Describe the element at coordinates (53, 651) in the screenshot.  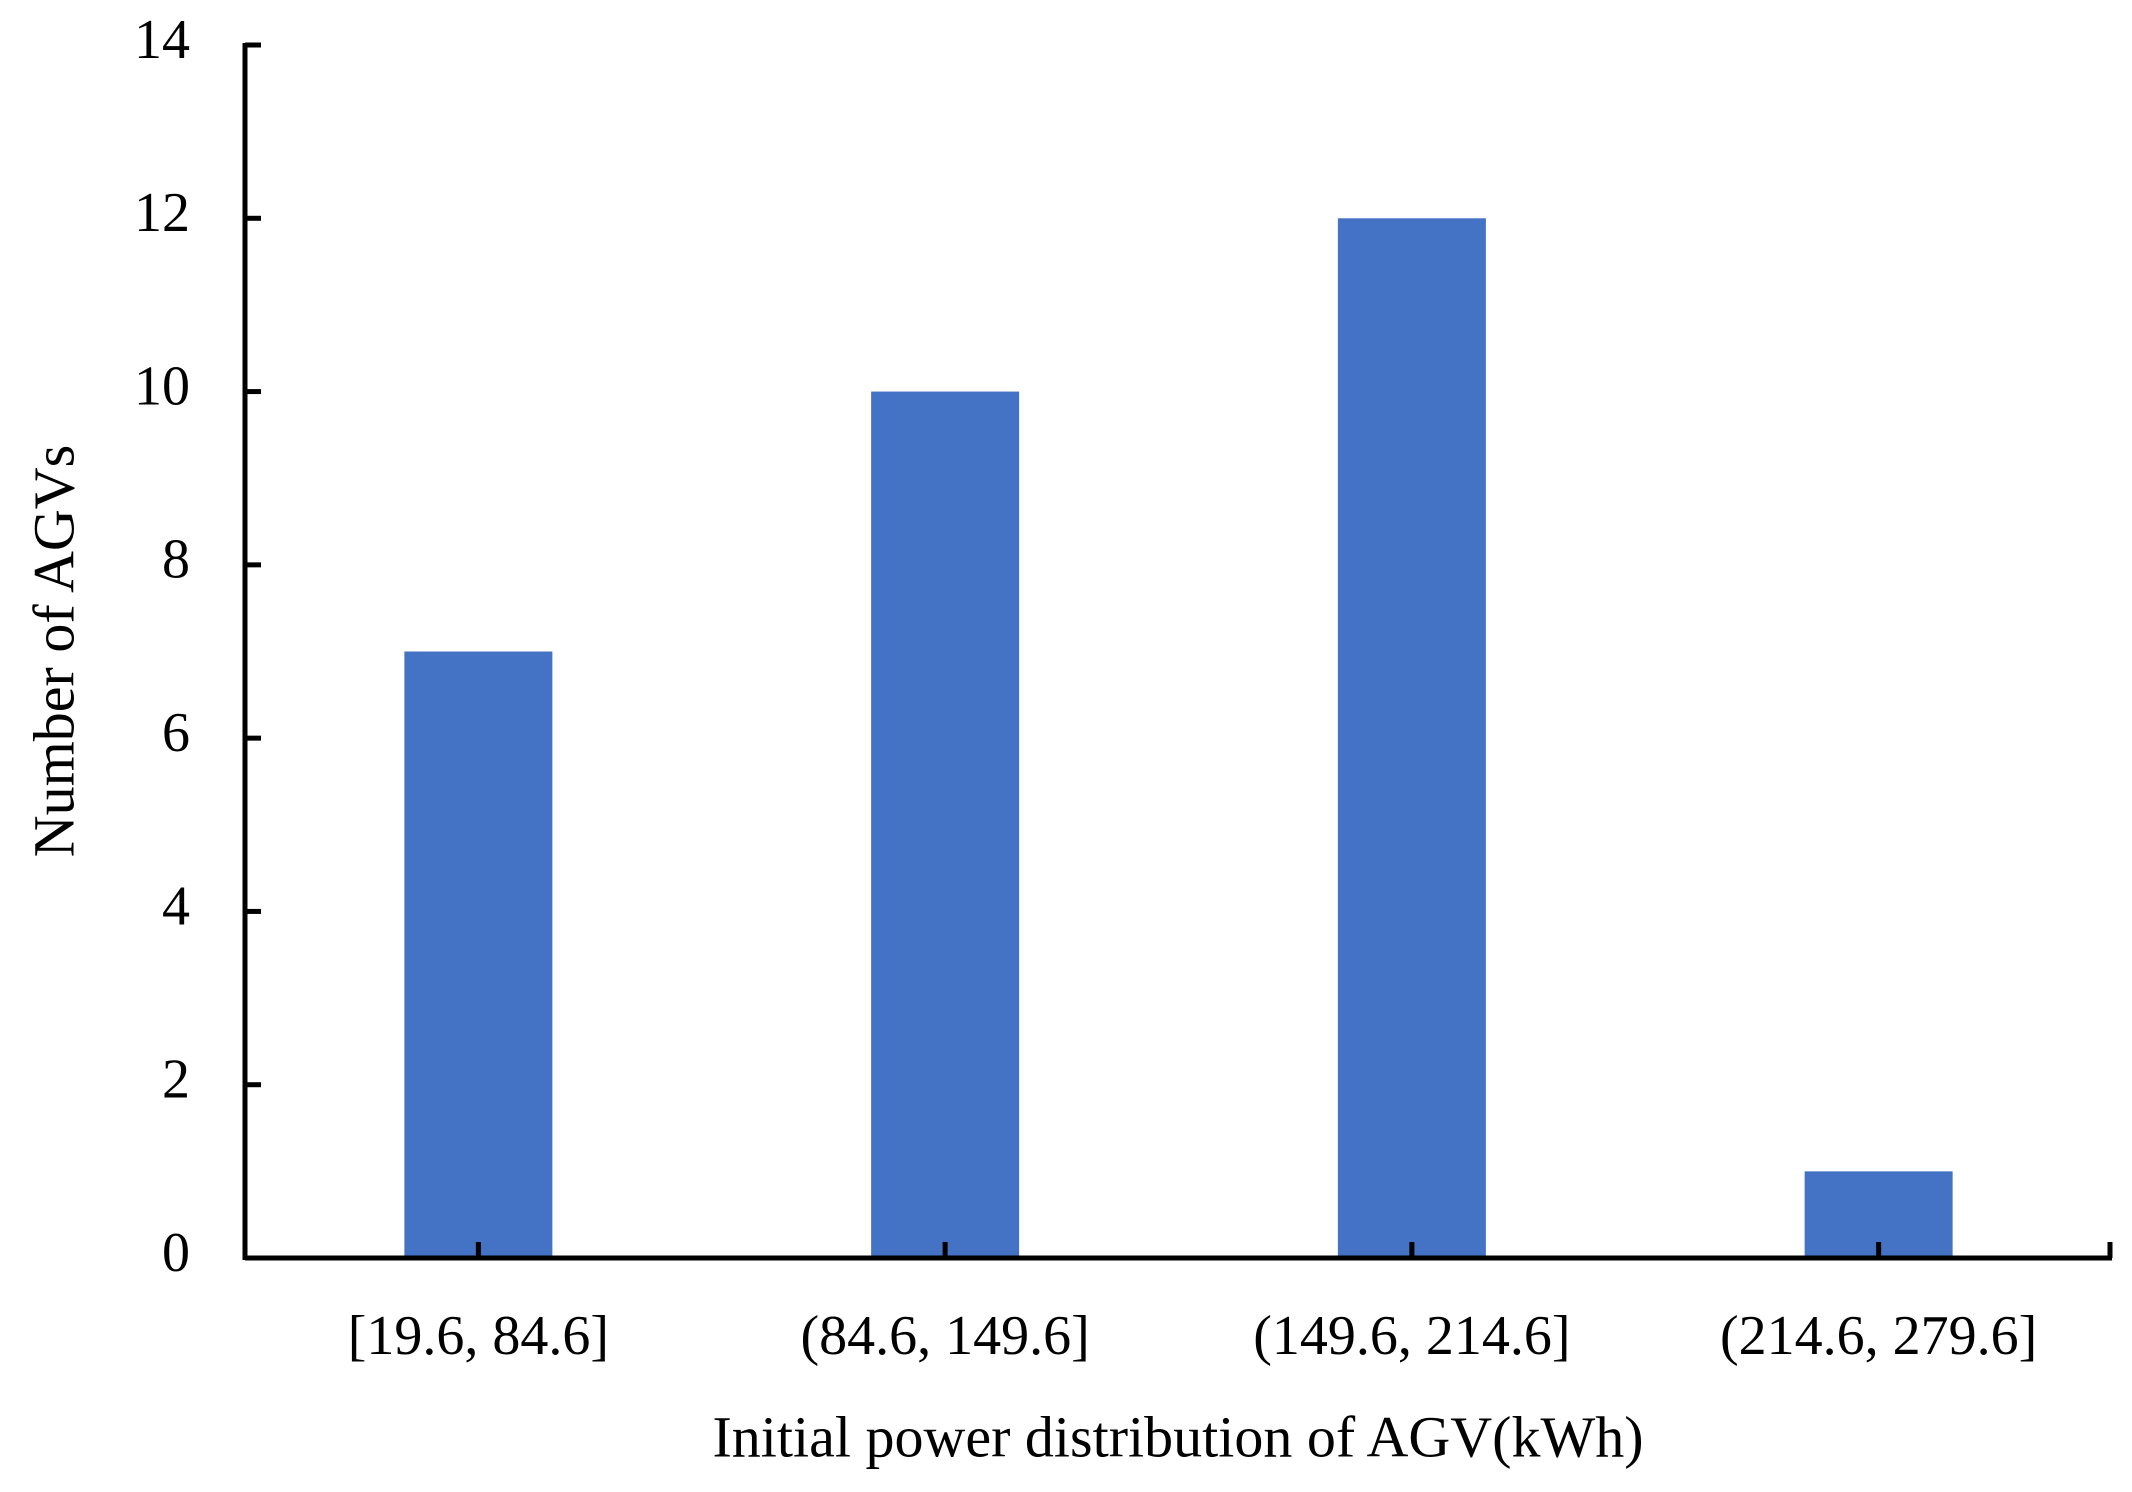
I see `y-axis-title: Number of AGVs` at that location.